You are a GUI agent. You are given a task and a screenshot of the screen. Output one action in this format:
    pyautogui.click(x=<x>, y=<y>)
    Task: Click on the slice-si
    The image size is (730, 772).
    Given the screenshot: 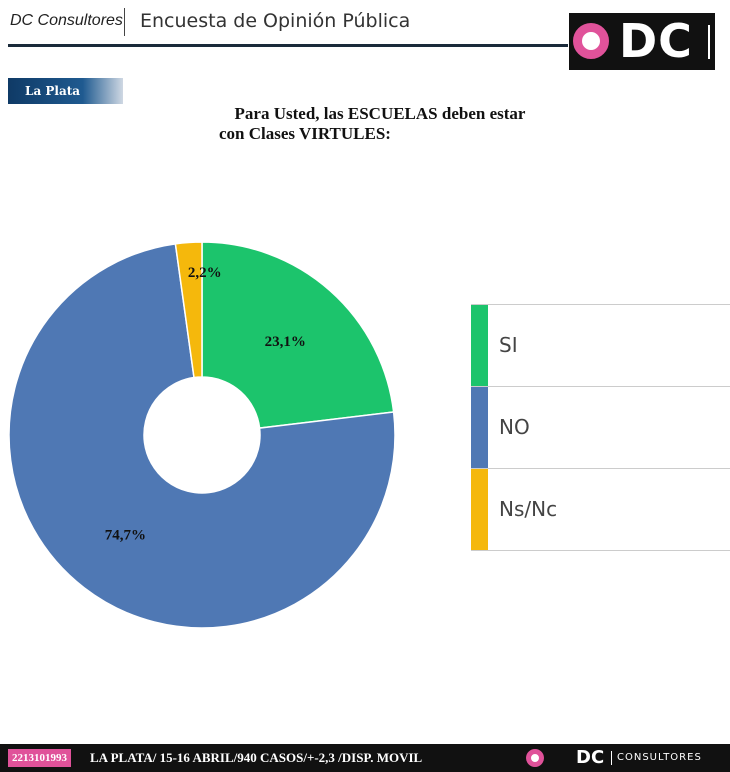 What is the action you would take?
    pyautogui.click(x=298, y=335)
    